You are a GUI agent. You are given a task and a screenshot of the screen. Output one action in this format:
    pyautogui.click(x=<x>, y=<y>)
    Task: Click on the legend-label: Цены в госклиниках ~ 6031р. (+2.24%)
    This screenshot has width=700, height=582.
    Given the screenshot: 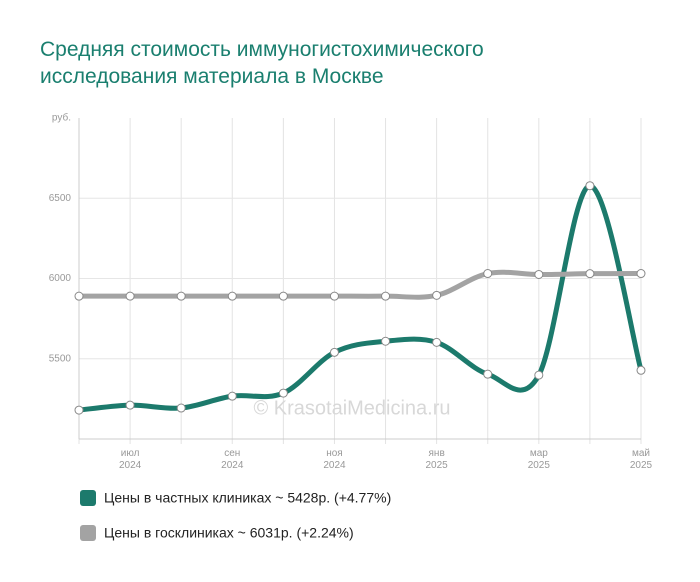 What is the action you would take?
    pyautogui.click(x=229, y=533)
    